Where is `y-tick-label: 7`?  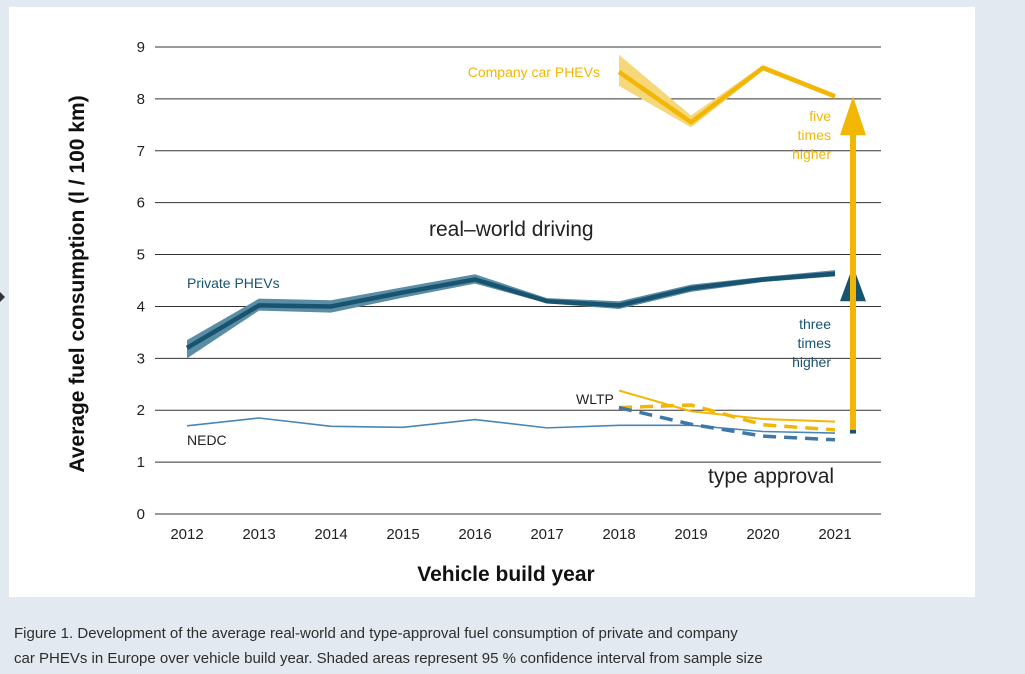 y-tick-label: 7 is located at coordinates (141, 151).